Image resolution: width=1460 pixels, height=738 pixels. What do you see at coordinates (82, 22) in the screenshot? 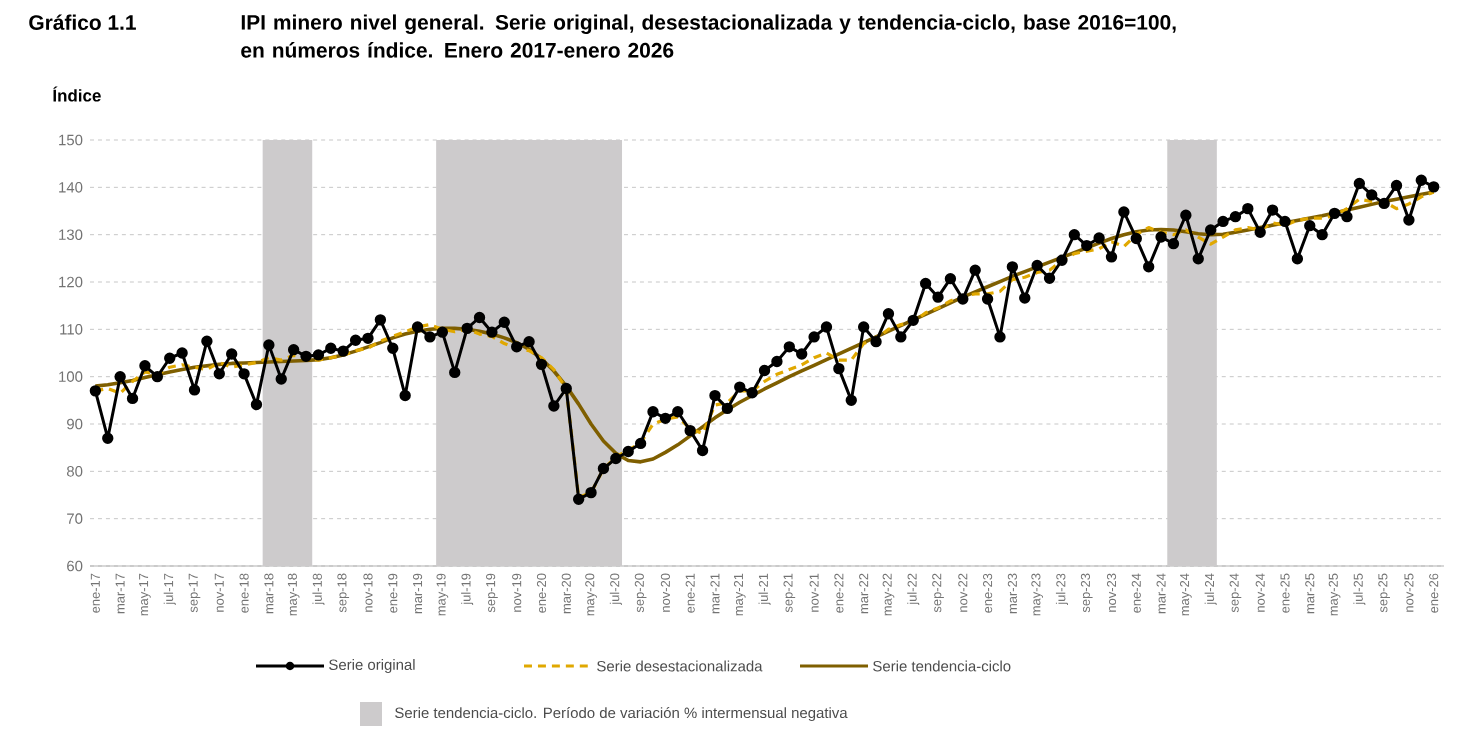
I see `text: Gráfico 1.1` at bounding box center [82, 22].